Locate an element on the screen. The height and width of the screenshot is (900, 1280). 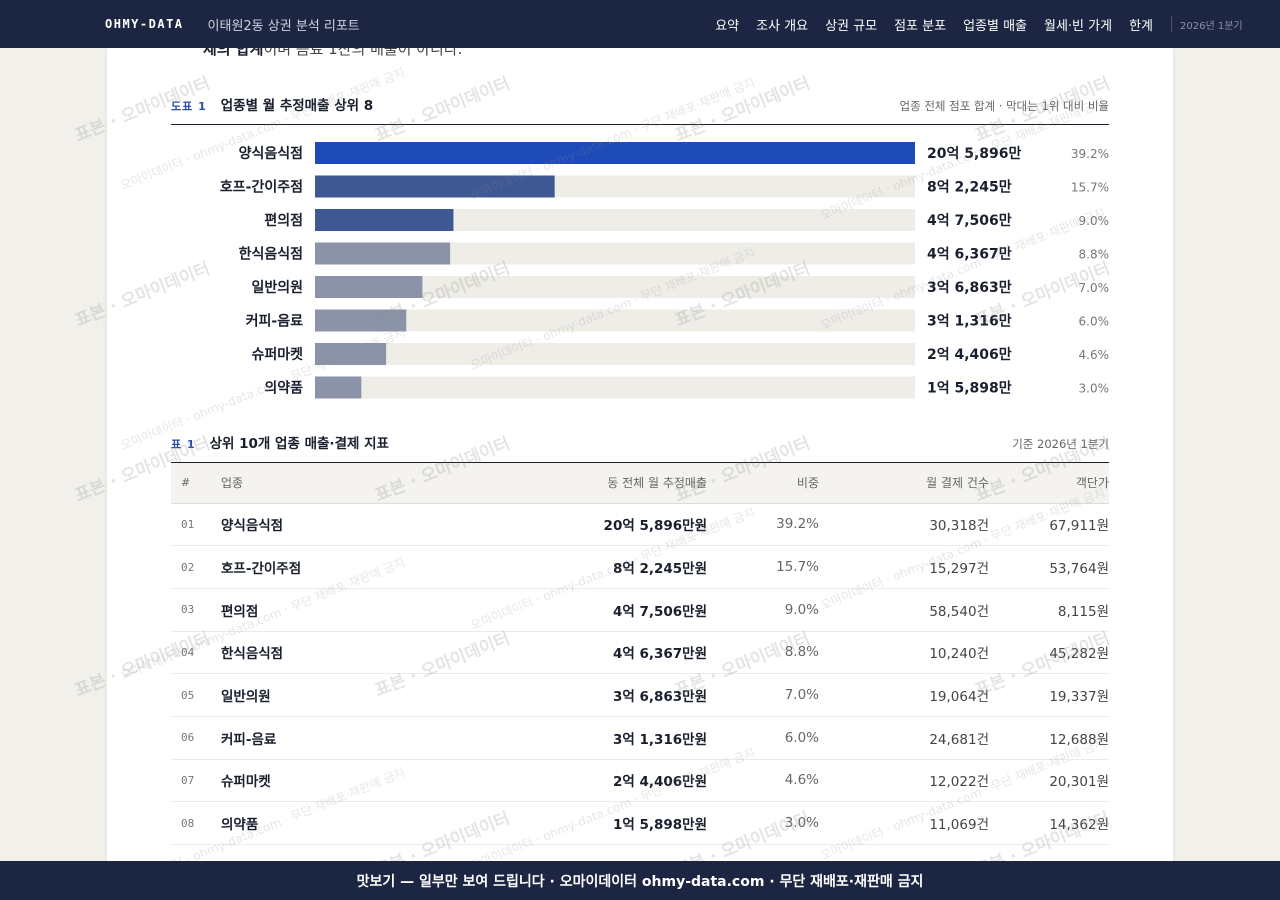
col-share: 비중 is located at coordinates (763, 483).